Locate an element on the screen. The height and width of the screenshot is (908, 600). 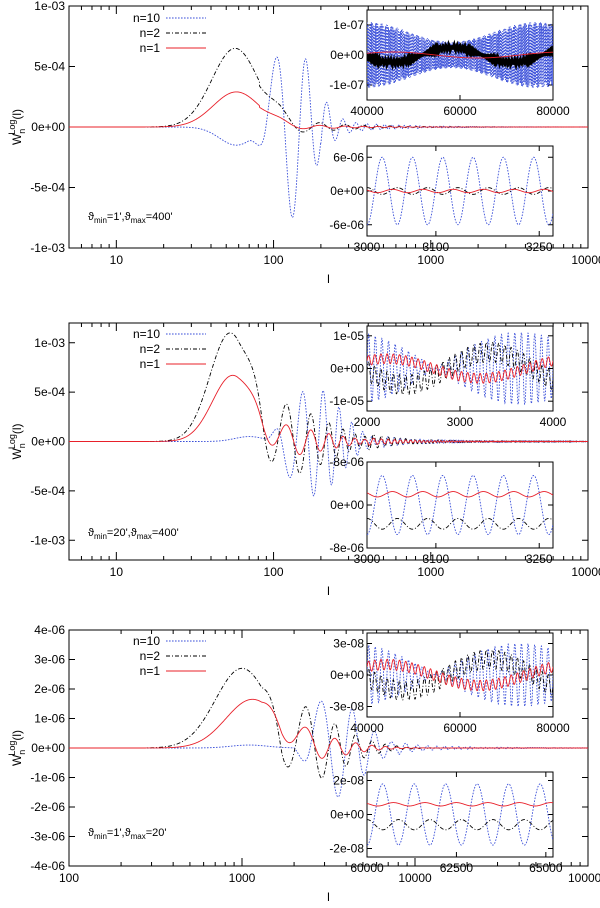
inset-x-tick-label: 65000 is located at coordinates (546, 868).